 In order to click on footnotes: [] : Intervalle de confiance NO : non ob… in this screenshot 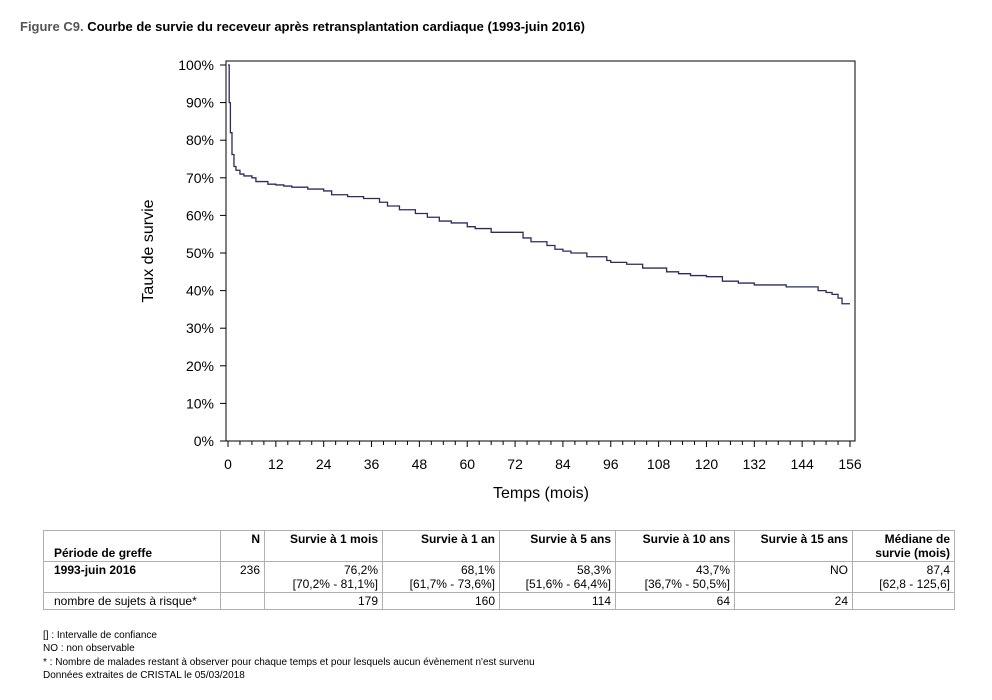, I will do `click(289, 655)`.